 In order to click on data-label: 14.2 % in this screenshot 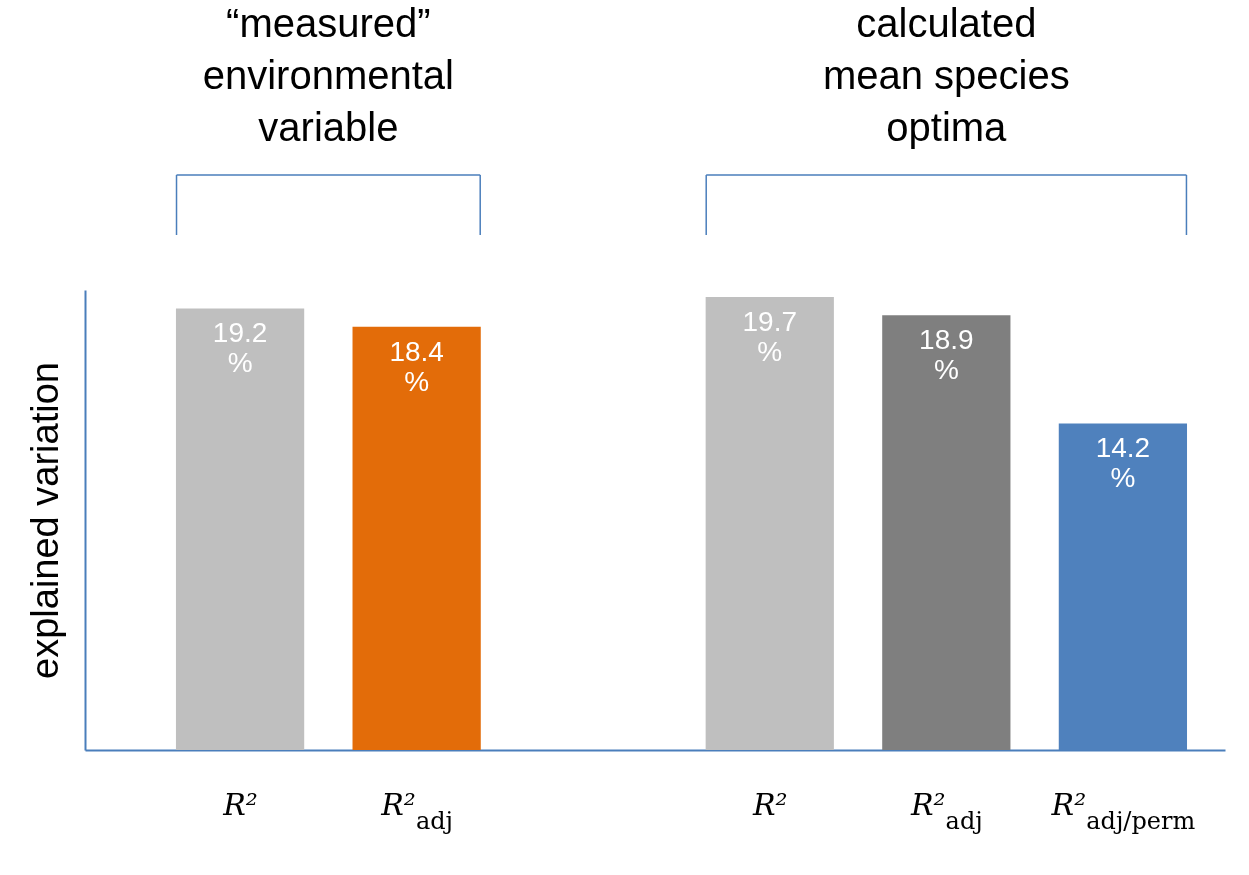, I will do `click(1123, 463)`.